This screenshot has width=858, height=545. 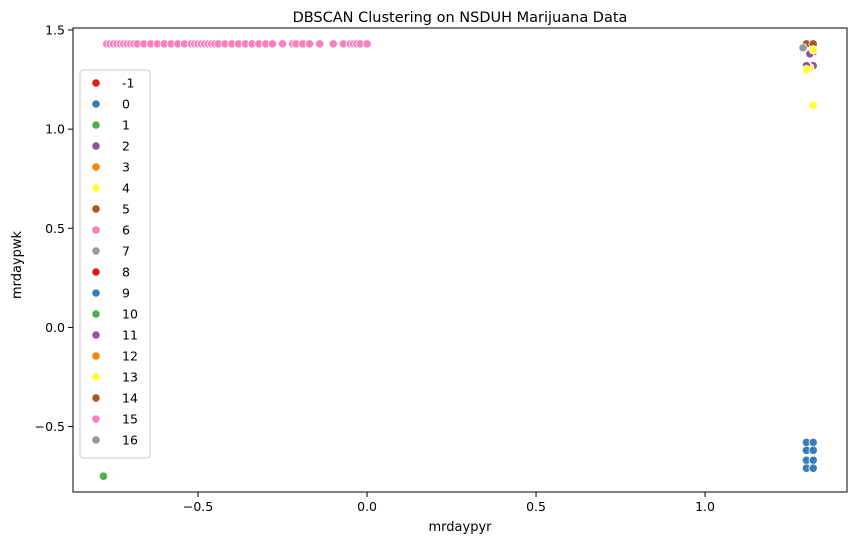 What do you see at coordinates (126, 125) in the screenshot?
I see `legend-label: 1` at bounding box center [126, 125].